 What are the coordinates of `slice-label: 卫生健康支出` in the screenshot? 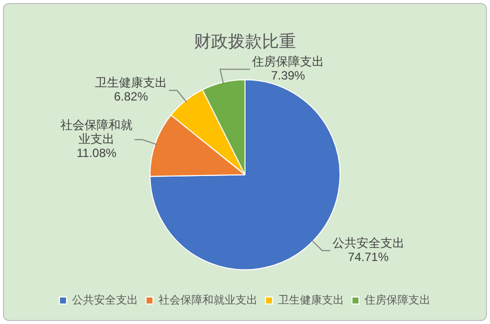 It's located at (131, 83).